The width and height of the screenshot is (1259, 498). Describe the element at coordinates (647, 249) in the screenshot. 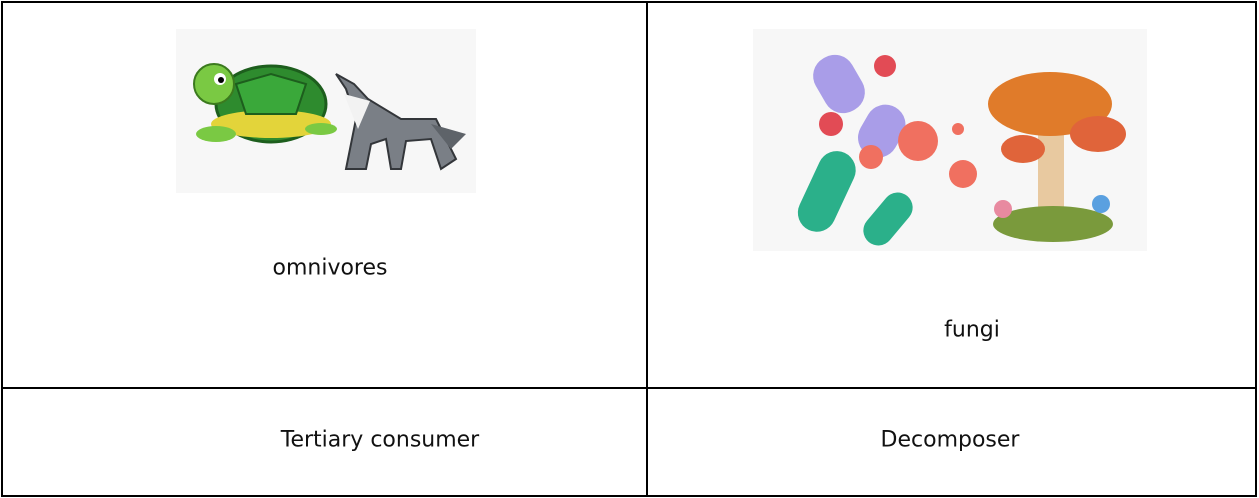

I see `column-divider` at that location.